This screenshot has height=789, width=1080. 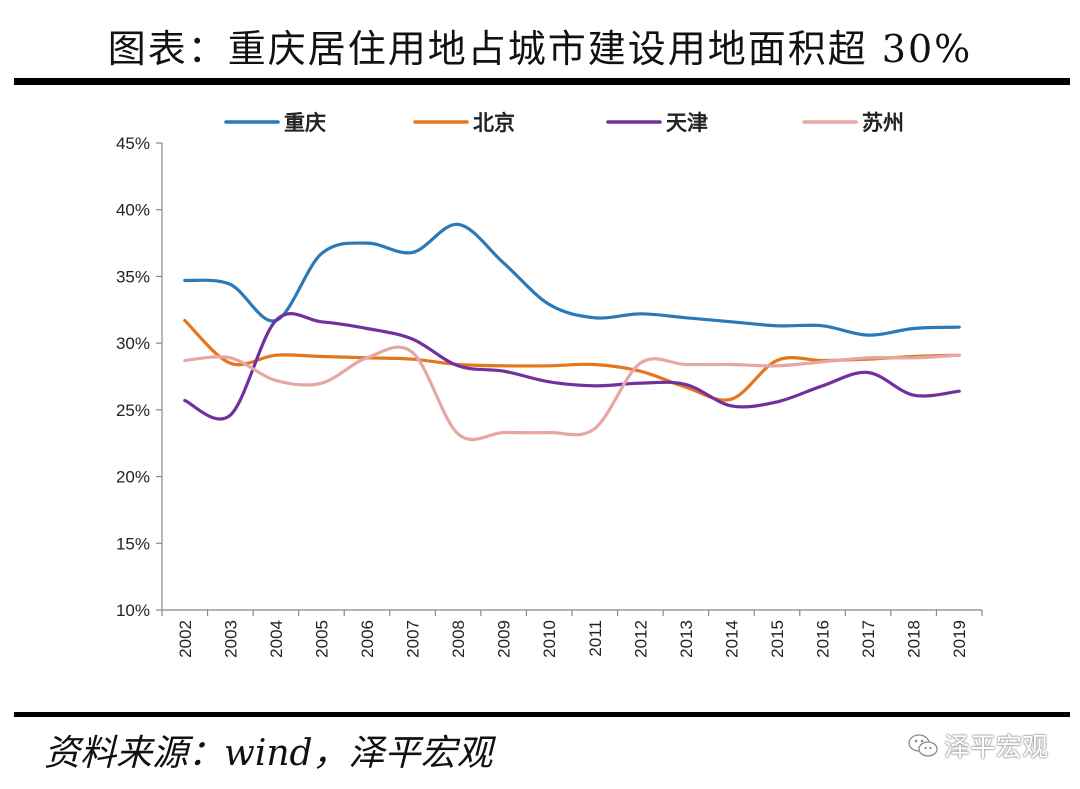 What do you see at coordinates (133, 543) in the screenshot?
I see `y-tick-label: 15%` at bounding box center [133, 543].